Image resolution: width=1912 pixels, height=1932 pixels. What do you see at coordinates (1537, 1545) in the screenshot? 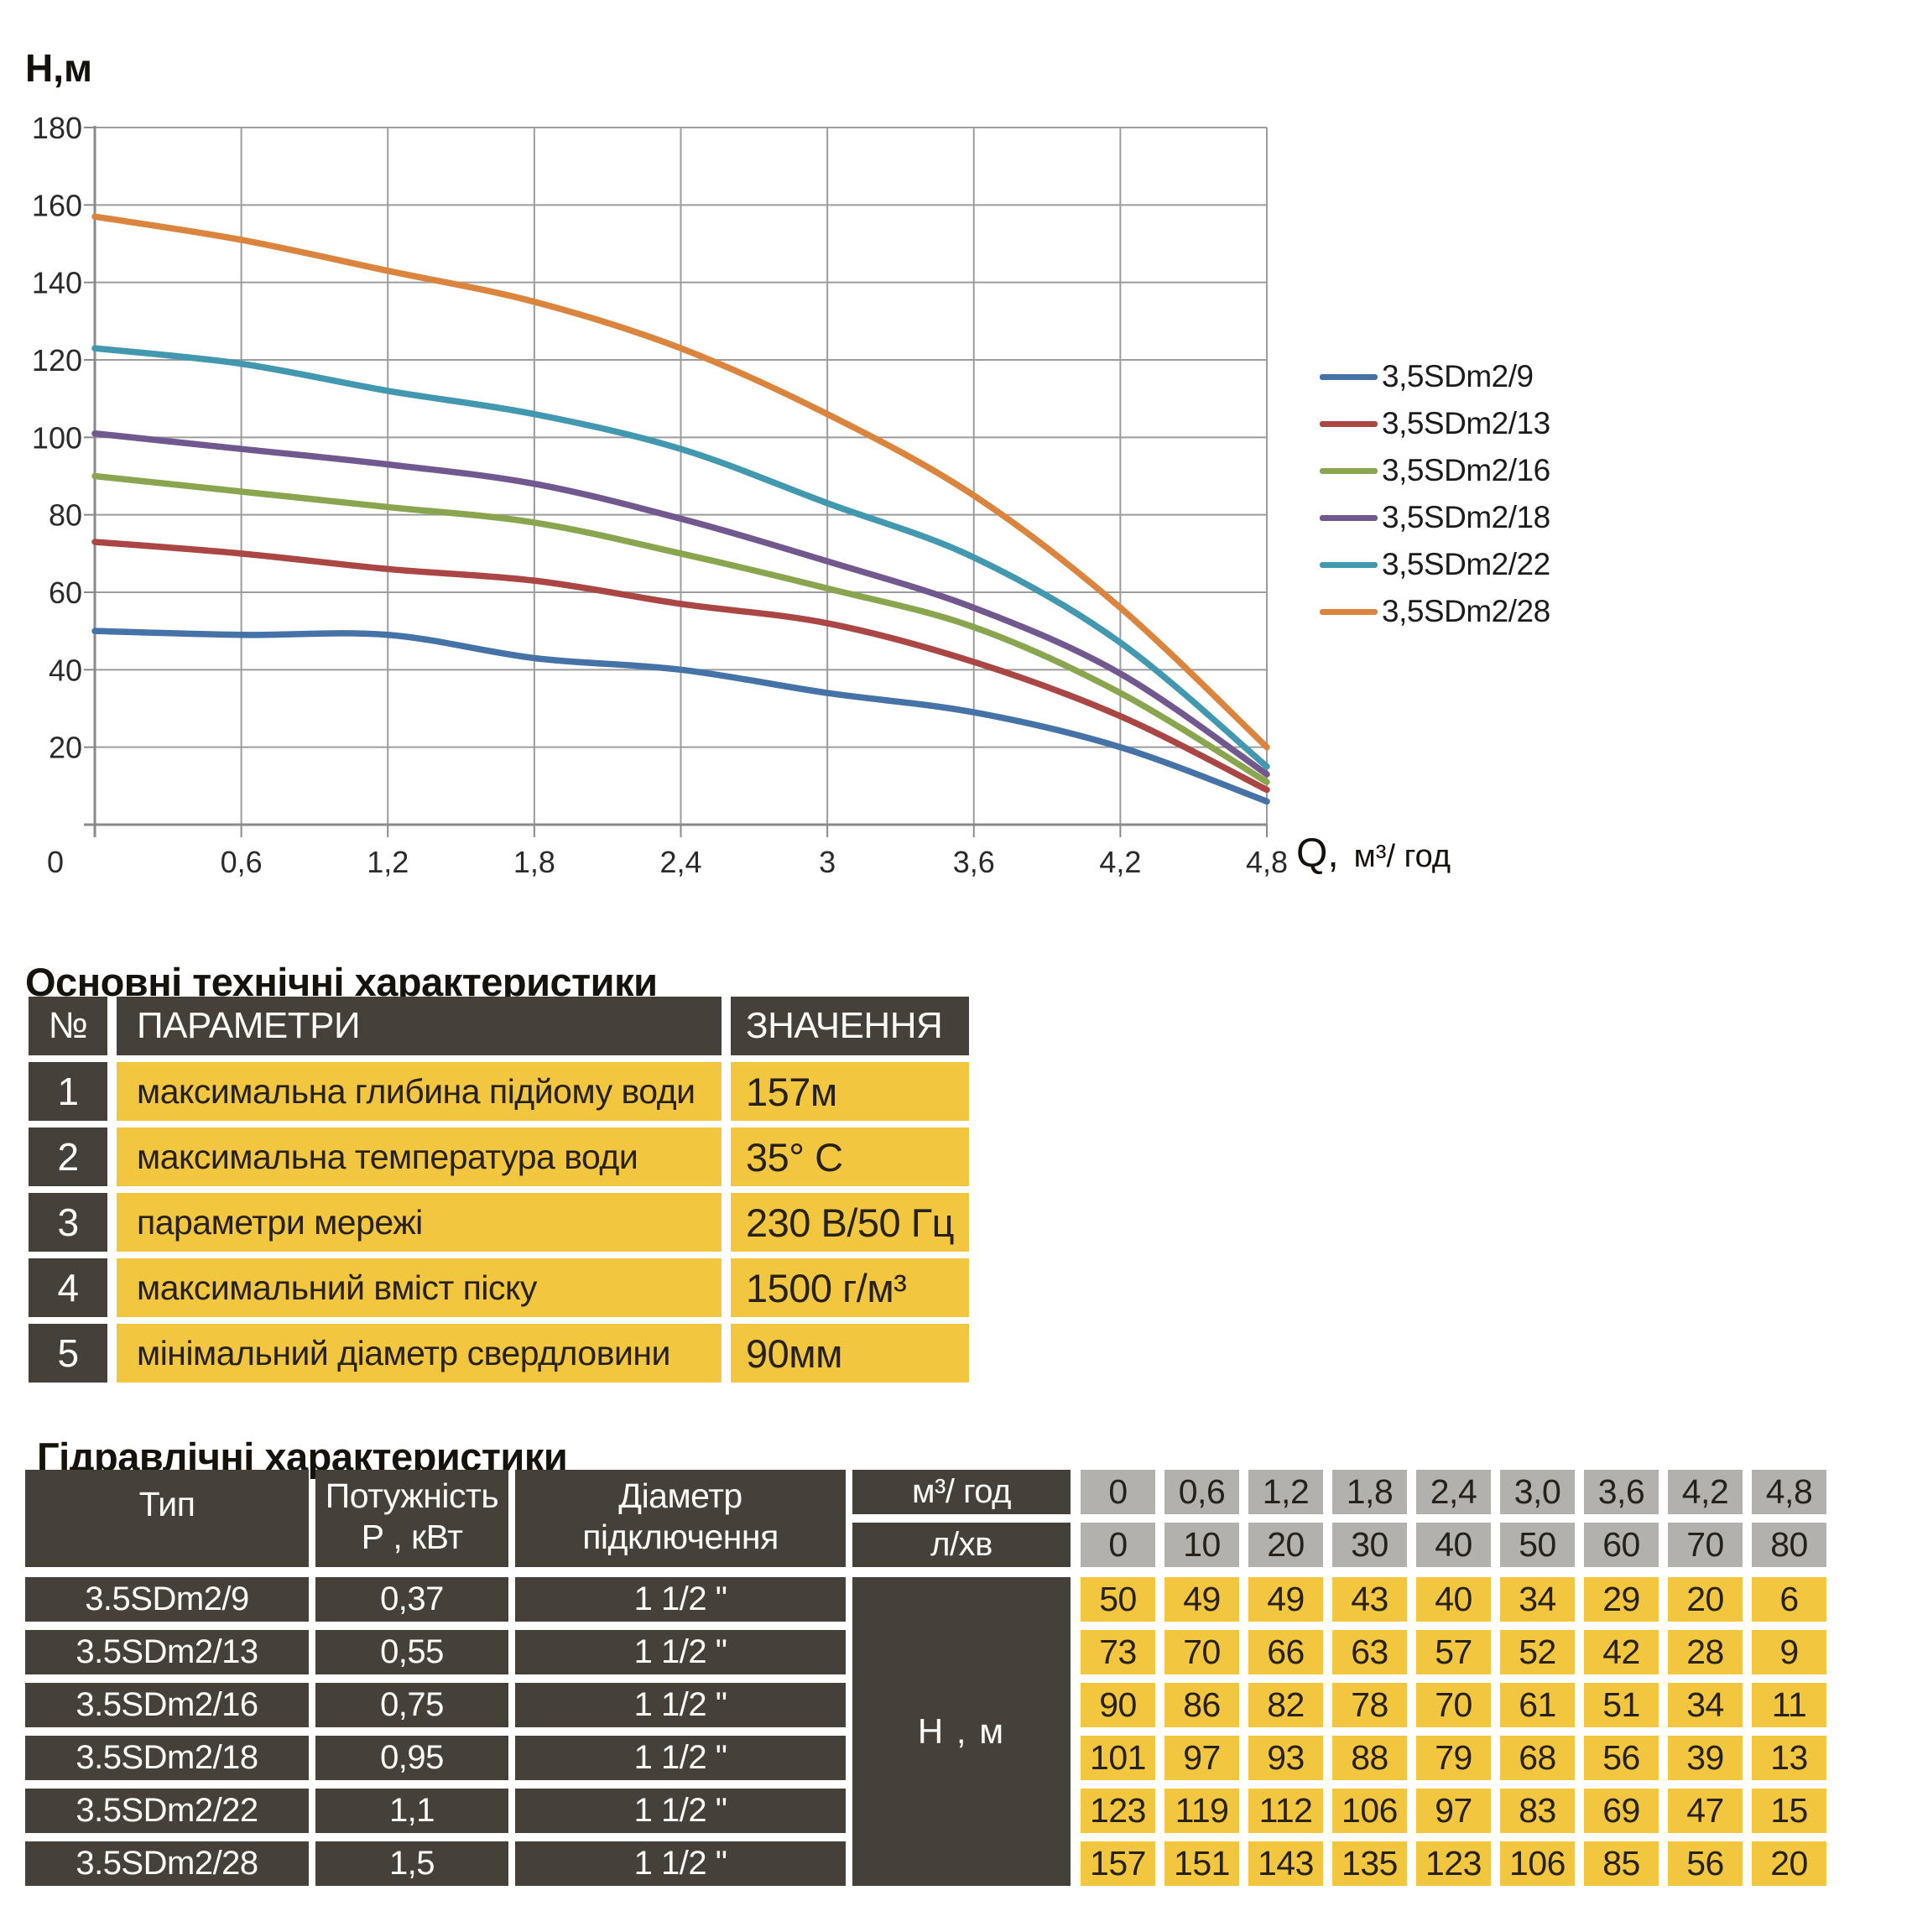
I see `flow-lmin-value: 50` at bounding box center [1537, 1545].